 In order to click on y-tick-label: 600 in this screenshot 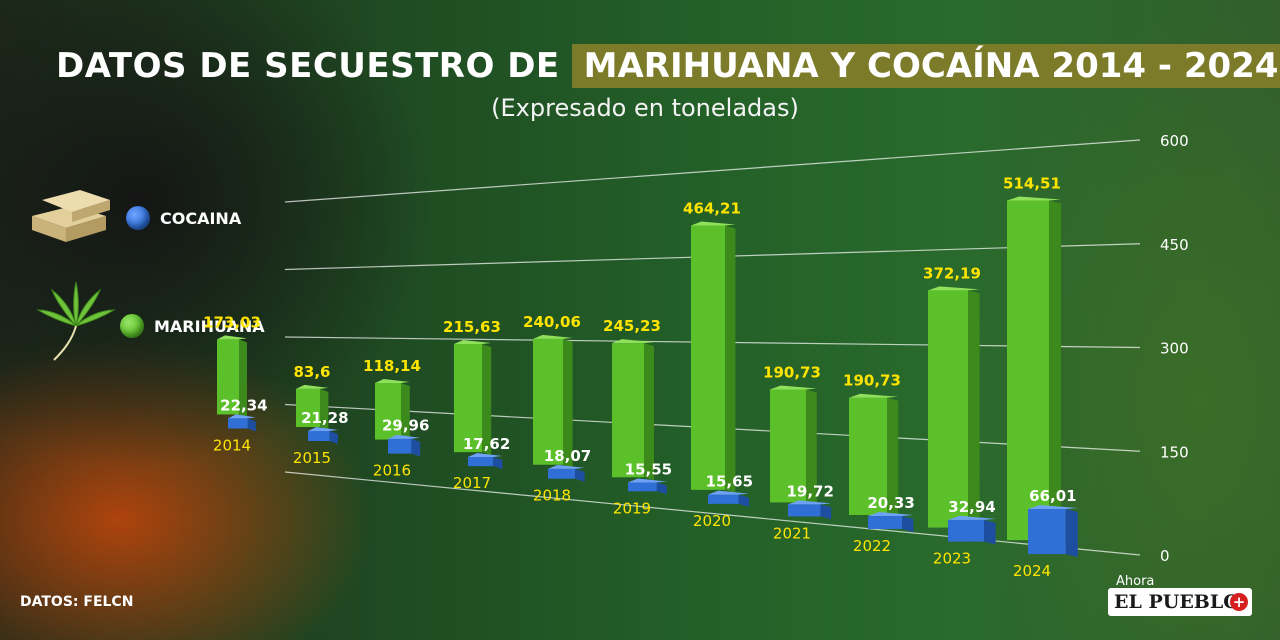, I will do `click(1174, 141)`.